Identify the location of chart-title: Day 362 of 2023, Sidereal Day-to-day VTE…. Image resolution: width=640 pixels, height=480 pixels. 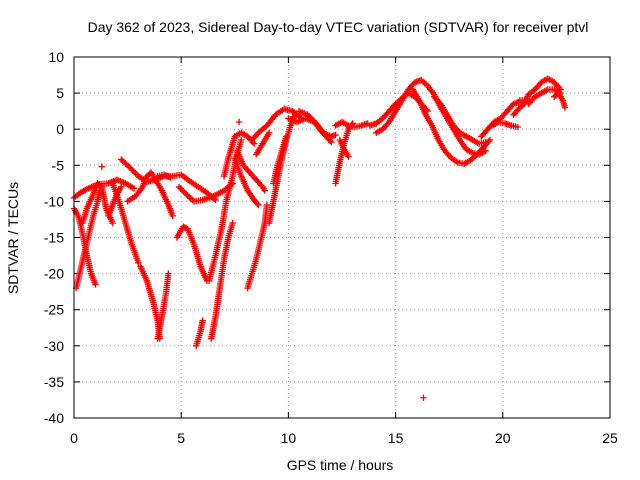
(338, 27).